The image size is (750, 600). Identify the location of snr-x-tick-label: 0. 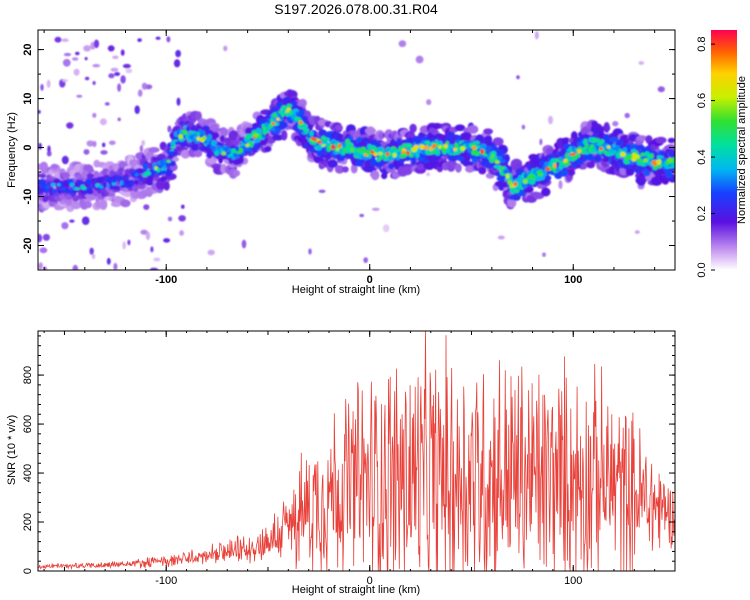
(370, 581).